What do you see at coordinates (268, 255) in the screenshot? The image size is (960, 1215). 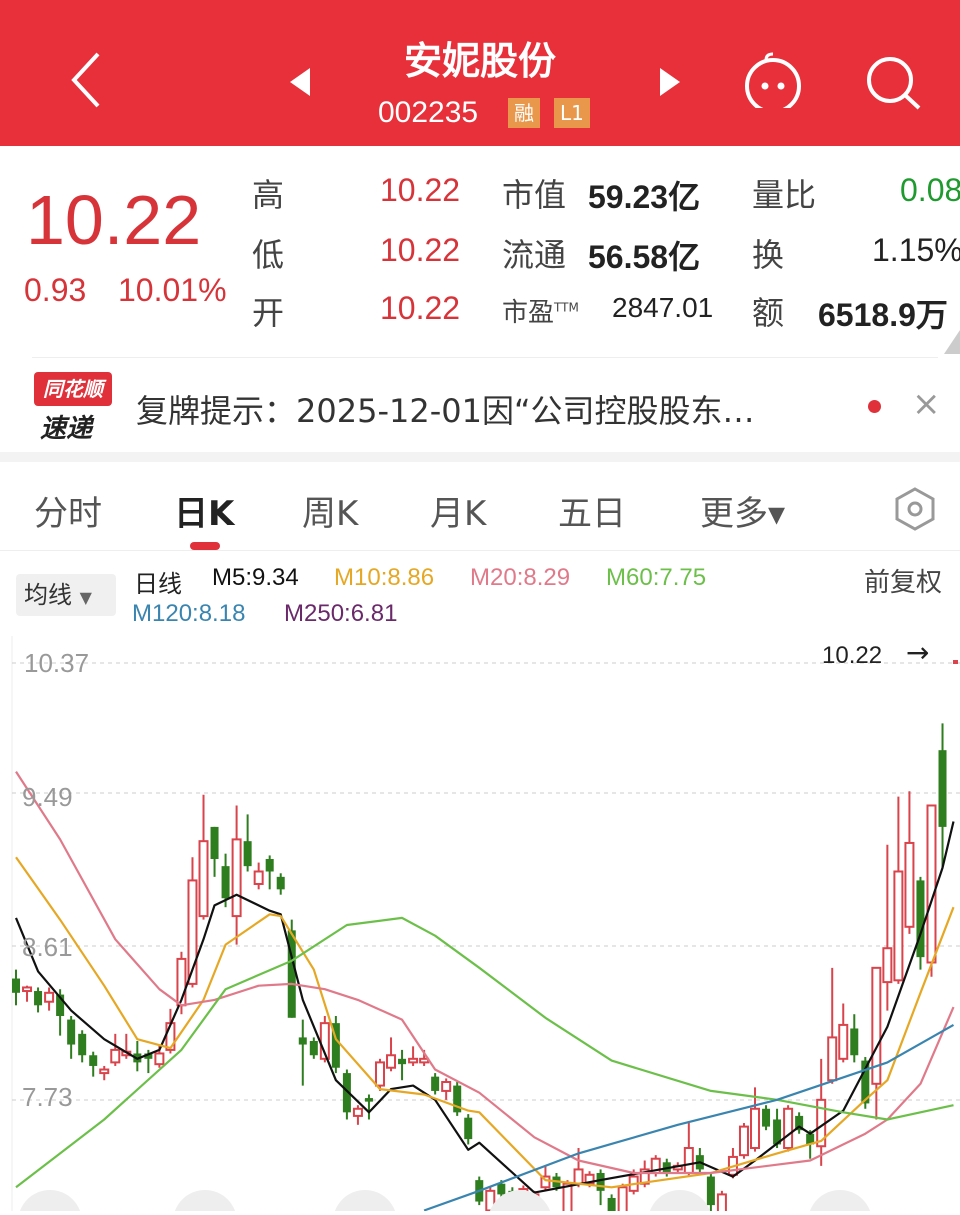 I see `low-label: 低` at bounding box center [268, 255].